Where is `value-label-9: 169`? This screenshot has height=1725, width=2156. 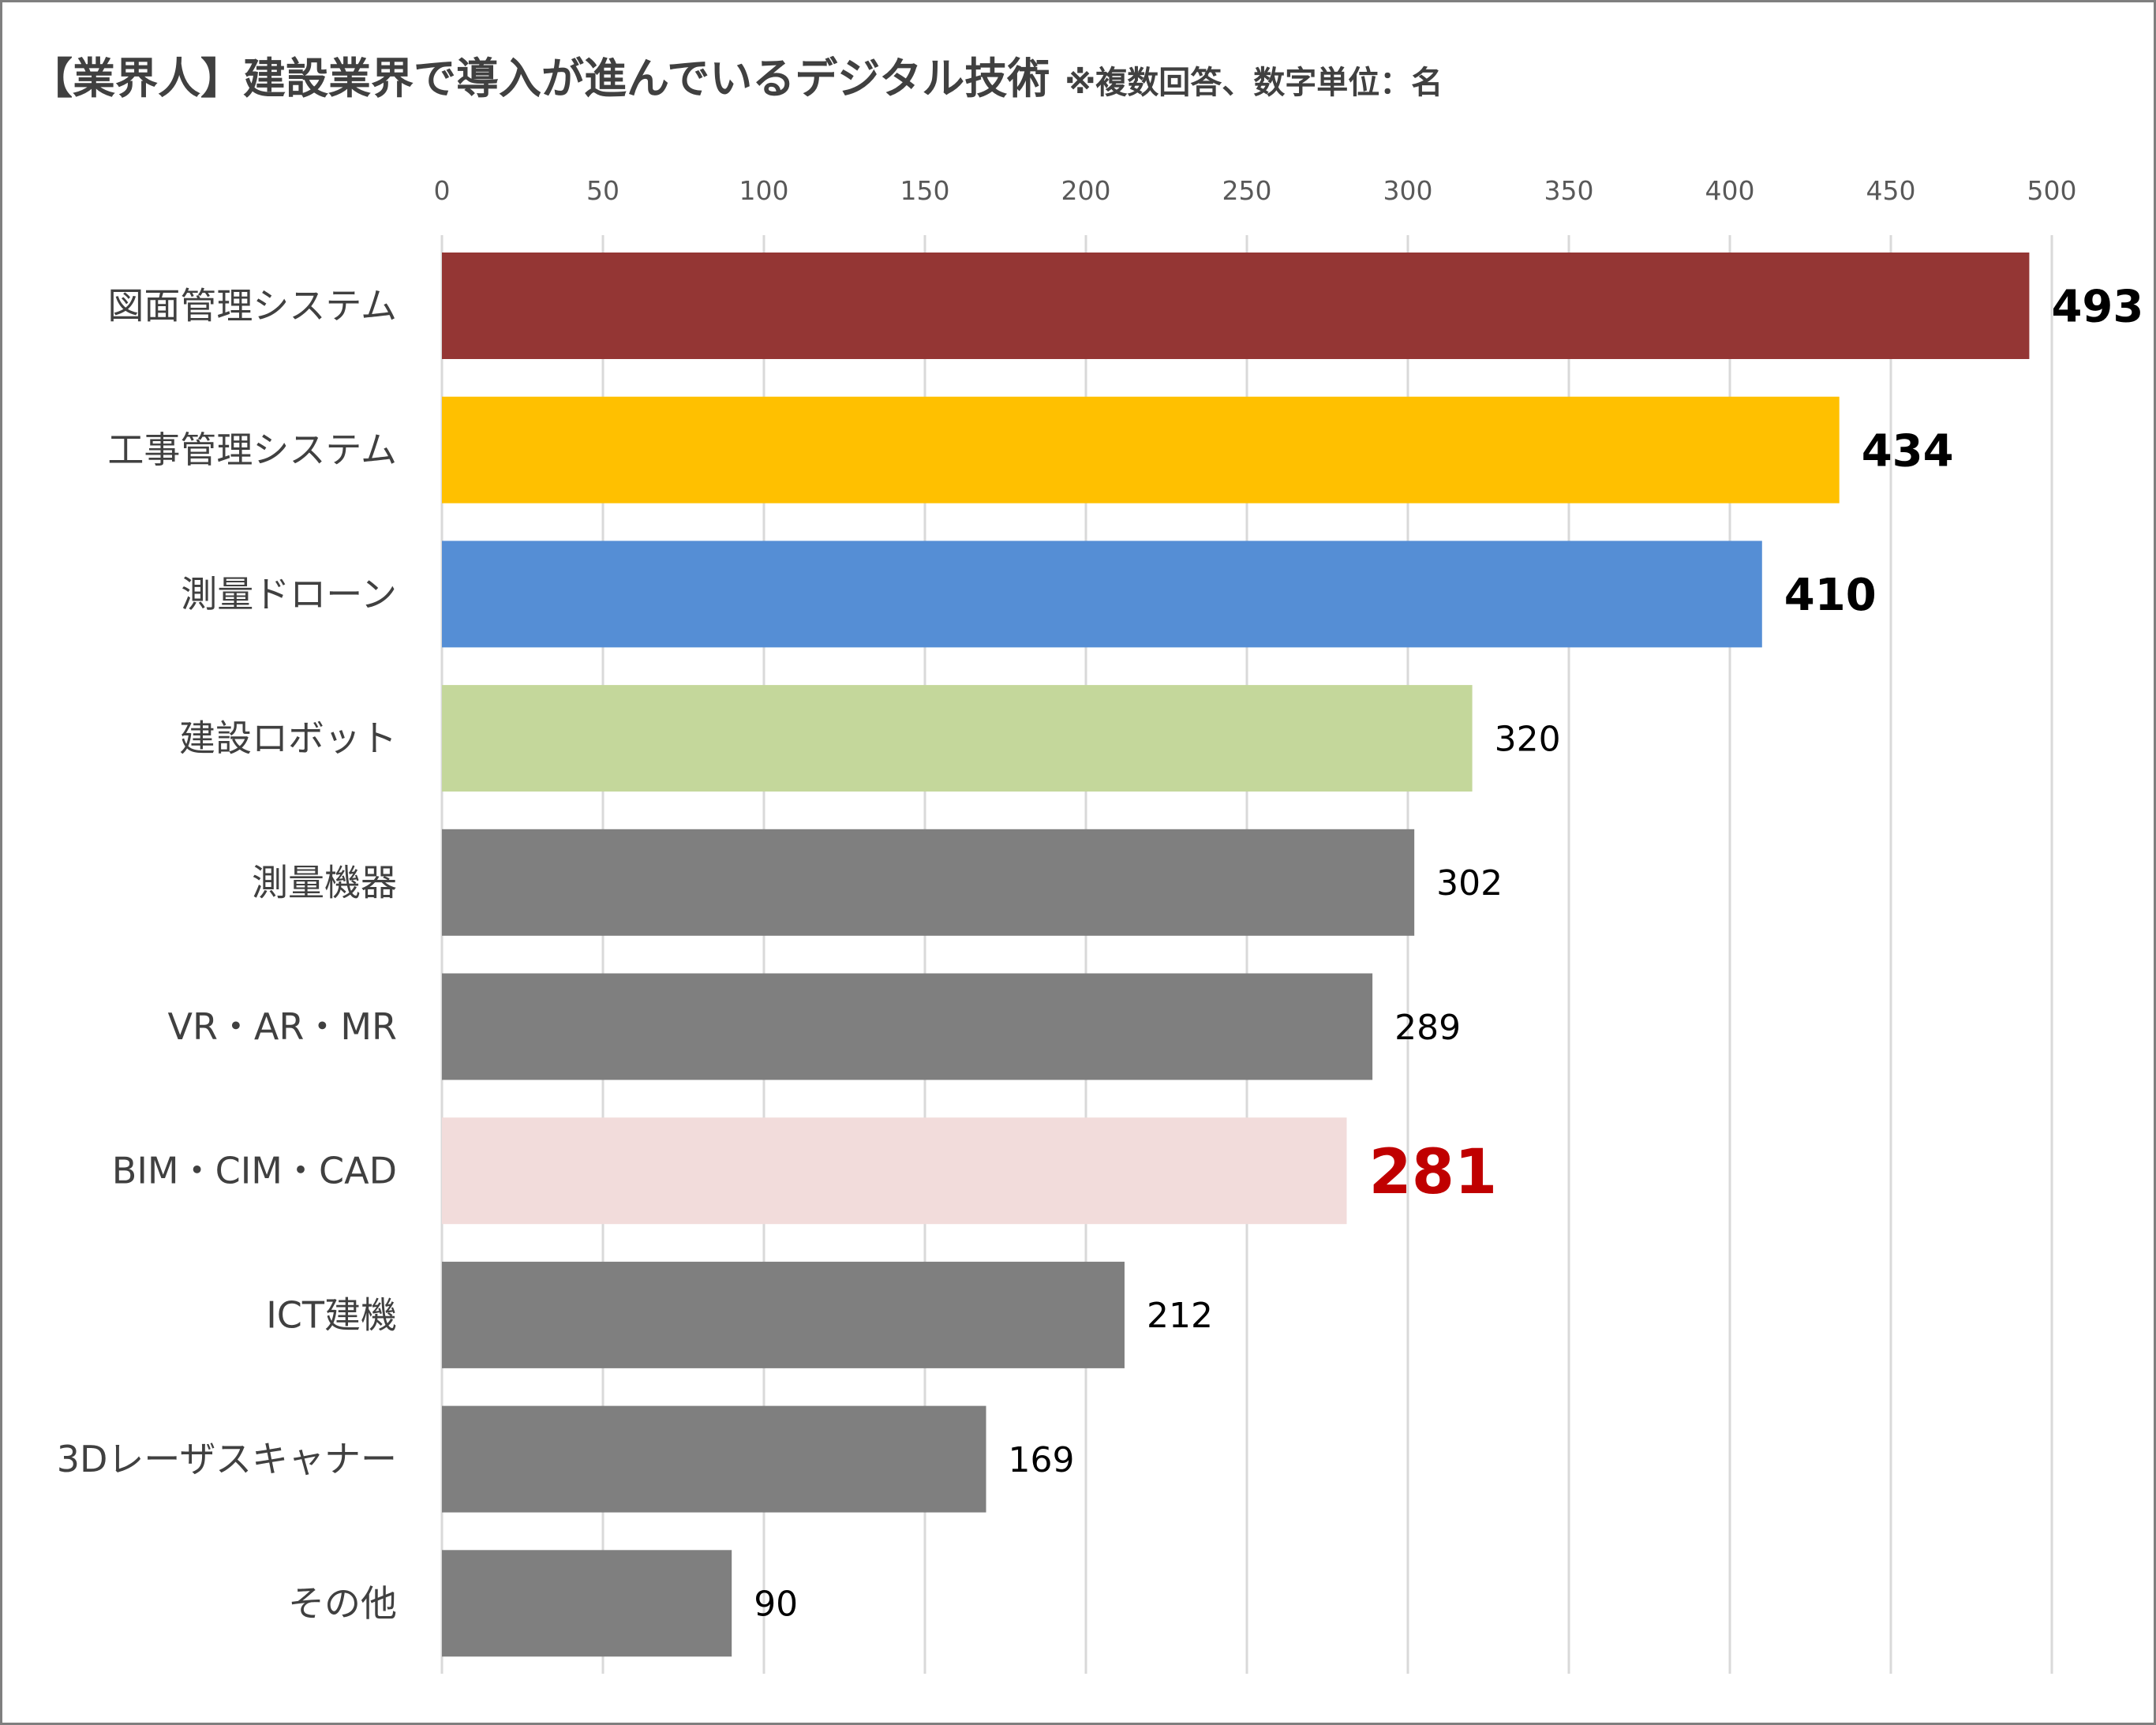
value-label-9: 169 is located at coordinates (1042, 1460).